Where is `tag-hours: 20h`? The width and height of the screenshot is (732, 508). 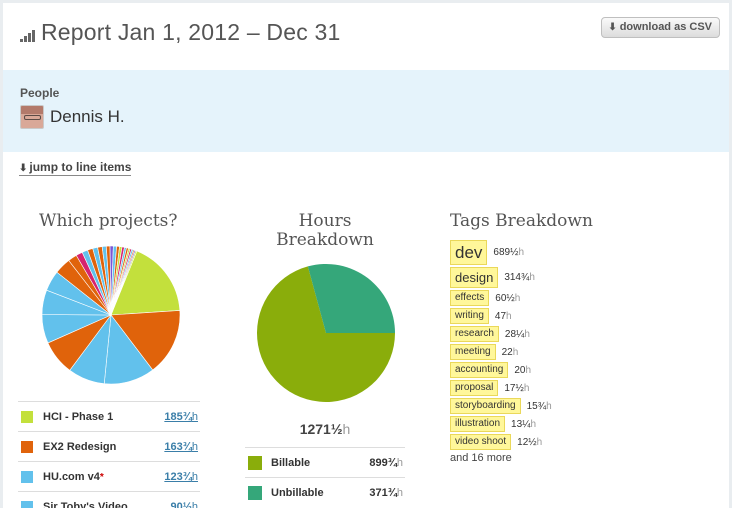
tag-hours: 20h is located at coordinates (523, 370).